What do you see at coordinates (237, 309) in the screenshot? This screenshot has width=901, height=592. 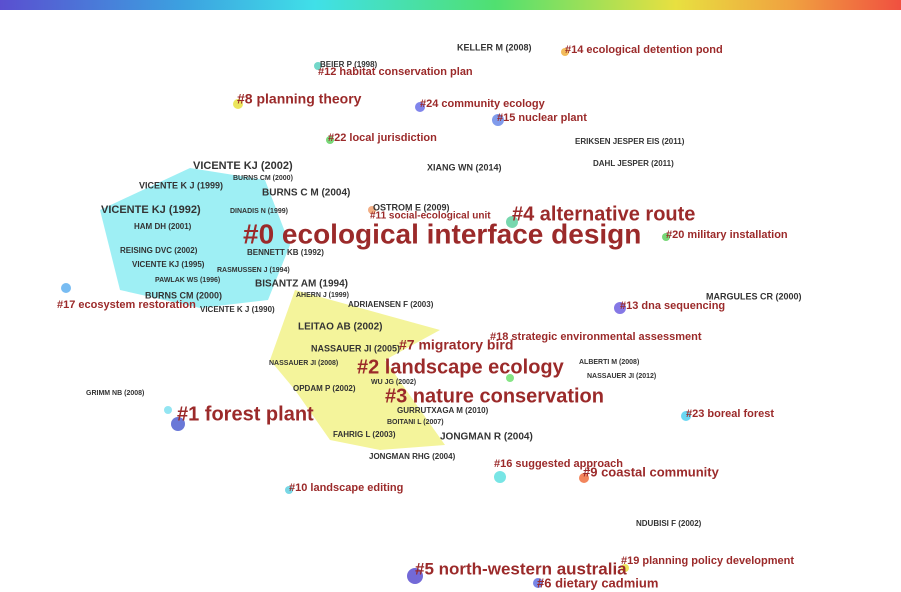 I see `author-label: VICENTE K J (1990)` at bounding box center [237, 309].